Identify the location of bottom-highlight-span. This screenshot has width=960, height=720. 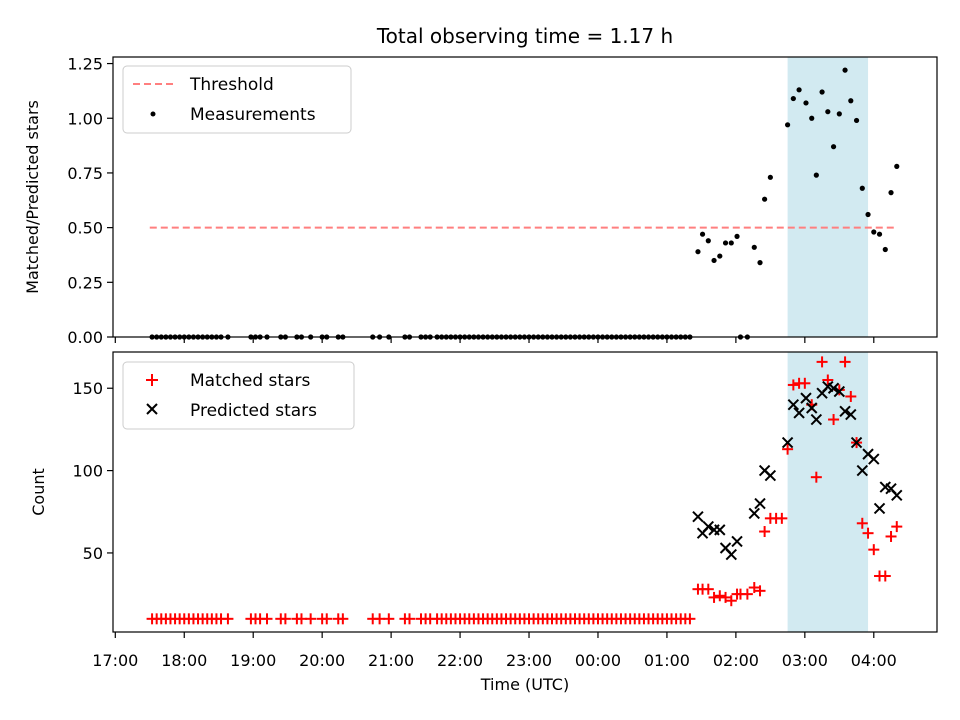
(828, 492).